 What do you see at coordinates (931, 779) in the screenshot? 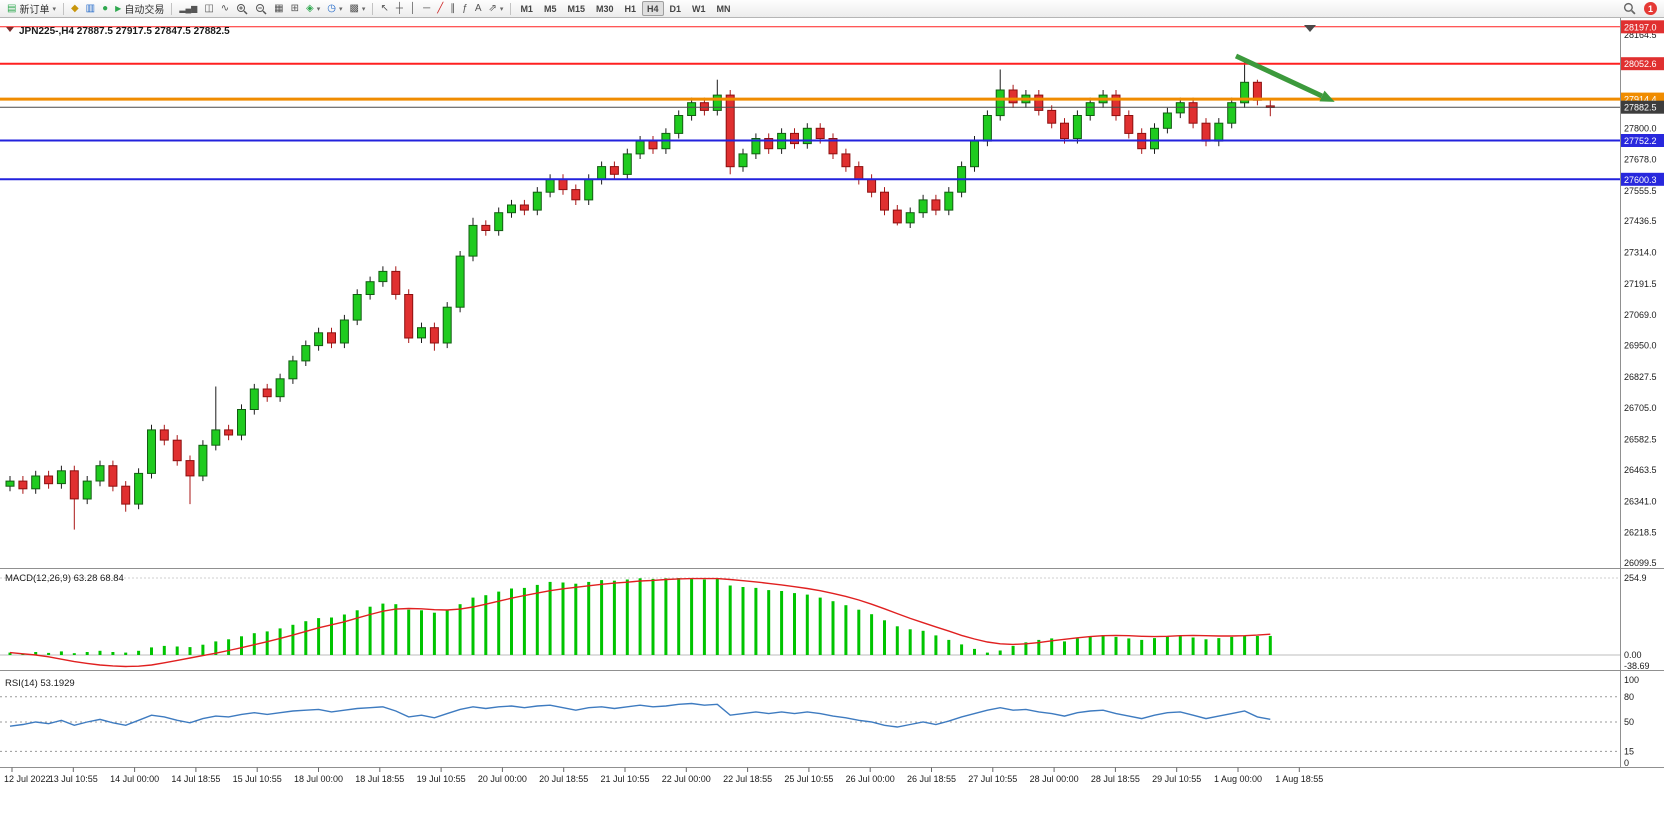
I see `time-axis-label: 26 Jul 18:55` at bounding box center [931, 779].